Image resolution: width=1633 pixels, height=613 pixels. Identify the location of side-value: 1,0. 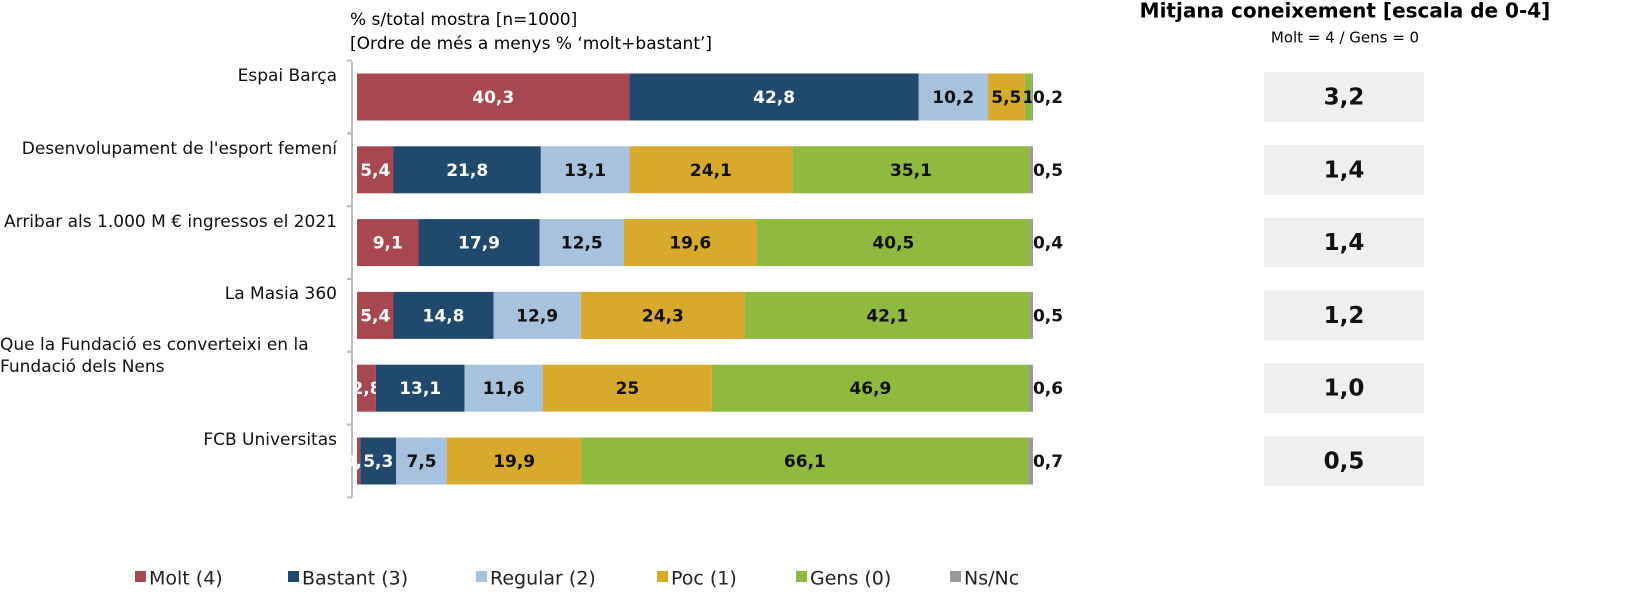
(1344, 389).